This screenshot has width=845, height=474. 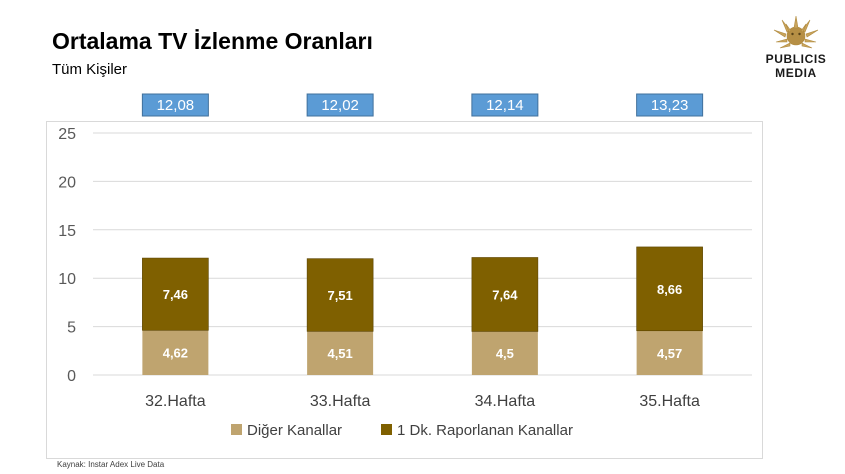 What do you see at coordinates (669, 401) in the screenshot?
I see `x-tick-label: 35.Hafta` at bounding box center [669, 401].